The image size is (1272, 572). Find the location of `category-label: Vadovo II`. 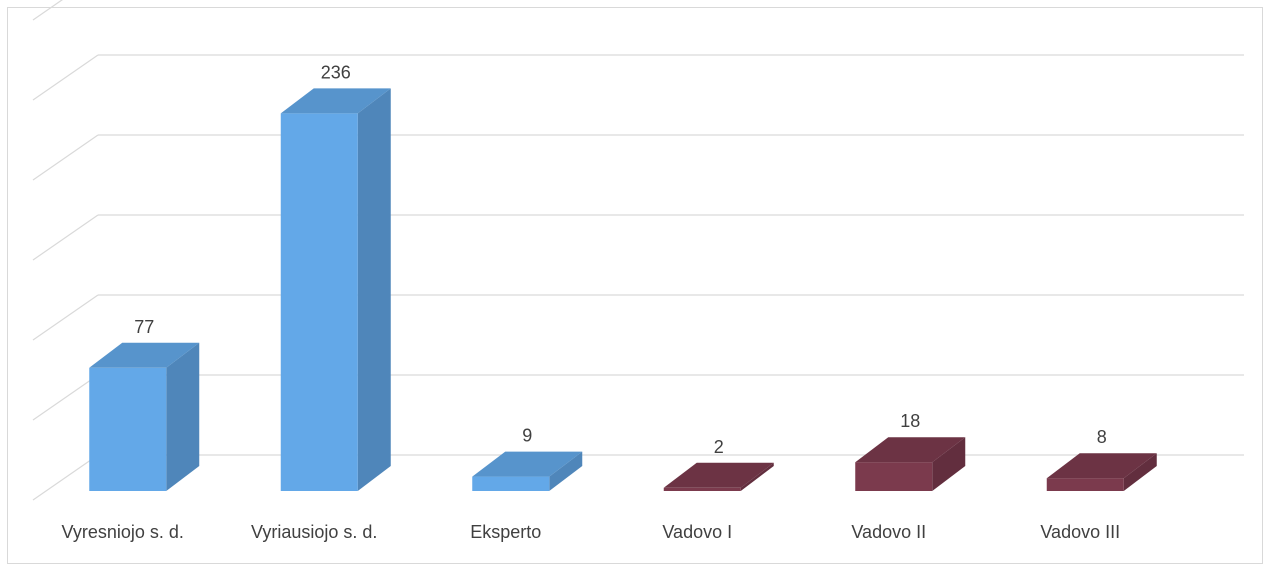

category-label: Vadovo II is located at coordinates (888, 532).